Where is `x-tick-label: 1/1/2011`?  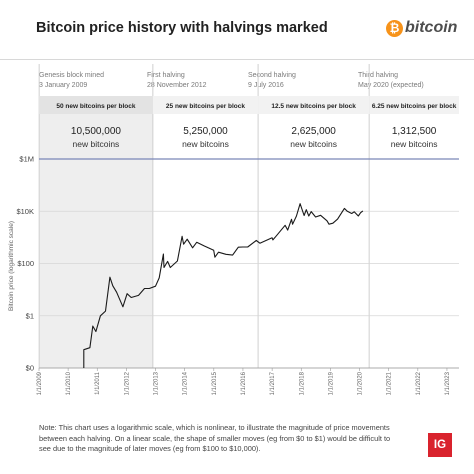
x-tick-label: 1/1/2011 is located at coordinates (98, 383).